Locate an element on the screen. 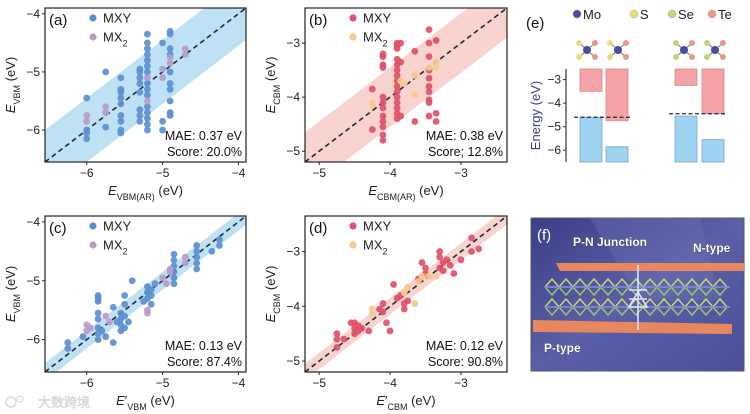  watermark: 大数跨境 is located at coordinates (47, 402).